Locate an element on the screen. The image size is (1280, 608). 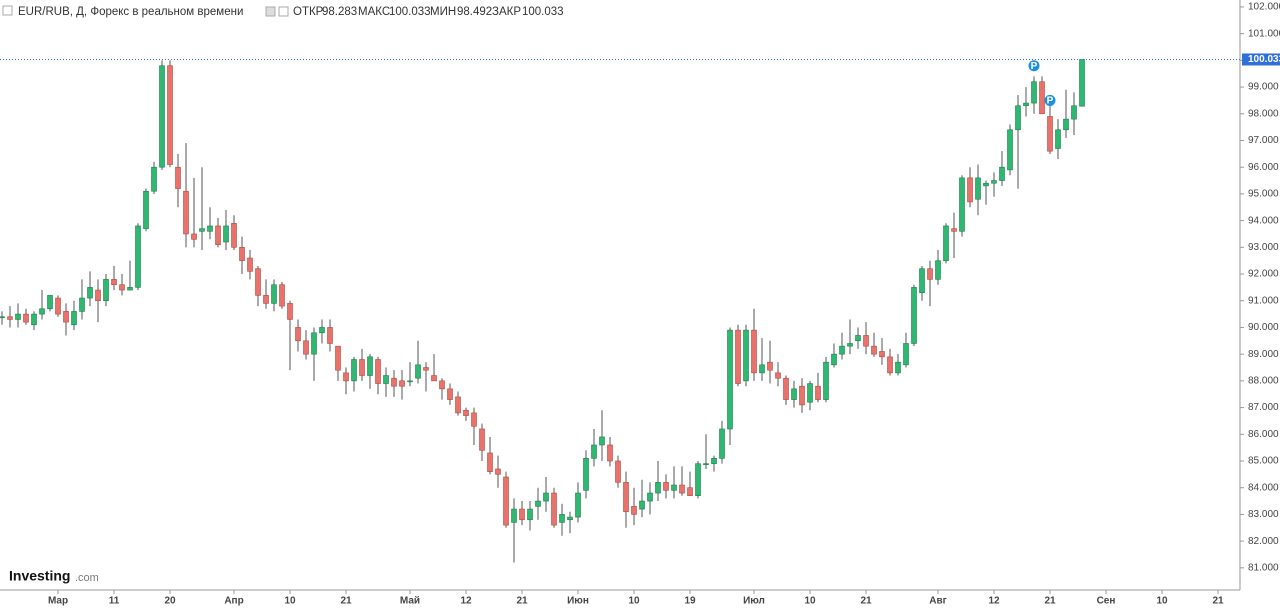
settings-icon is located at coordinates (270, 11).